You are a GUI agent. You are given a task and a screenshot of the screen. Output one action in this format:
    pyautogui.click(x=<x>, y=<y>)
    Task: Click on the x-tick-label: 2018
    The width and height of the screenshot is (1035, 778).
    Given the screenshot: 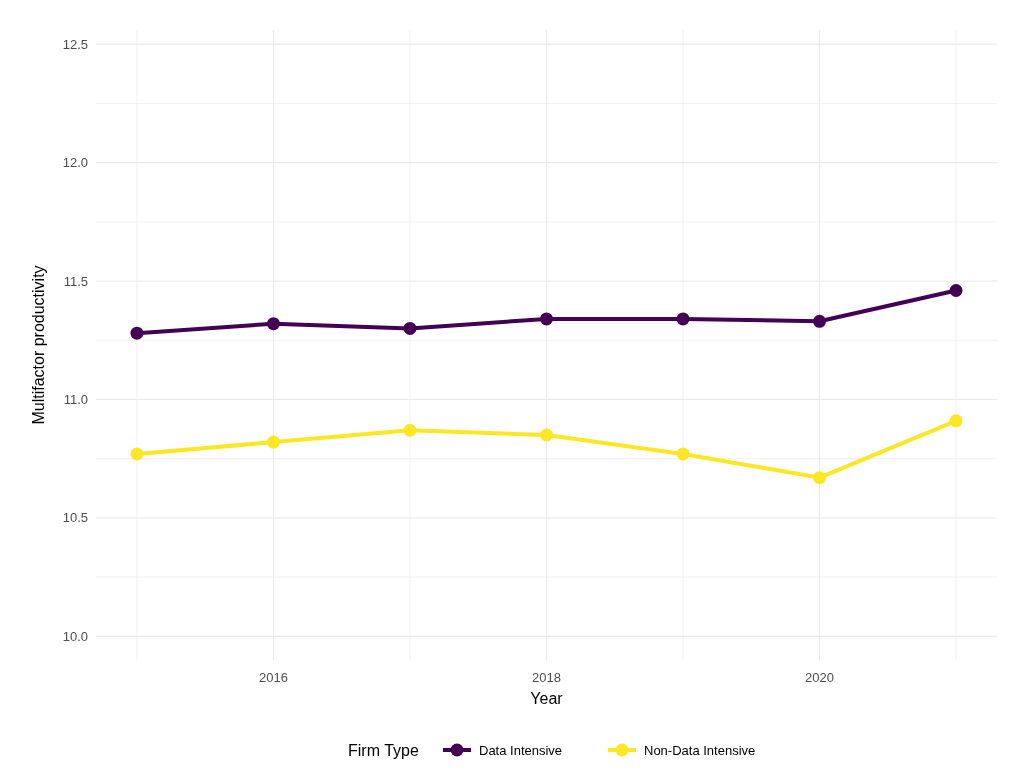 What is the action you would take?
    pyautogui.click(x=546, y=677)
    